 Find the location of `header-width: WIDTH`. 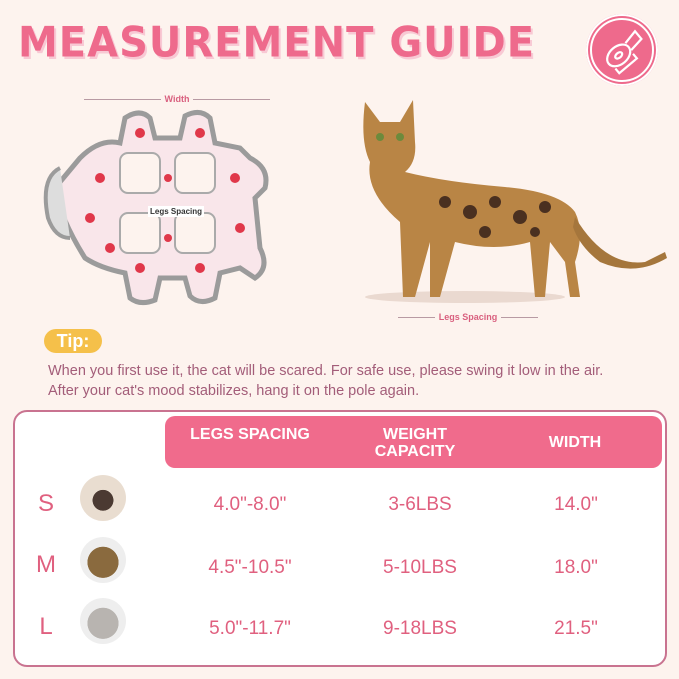

header-width: WIDTH is located at coordinates (575, 442).